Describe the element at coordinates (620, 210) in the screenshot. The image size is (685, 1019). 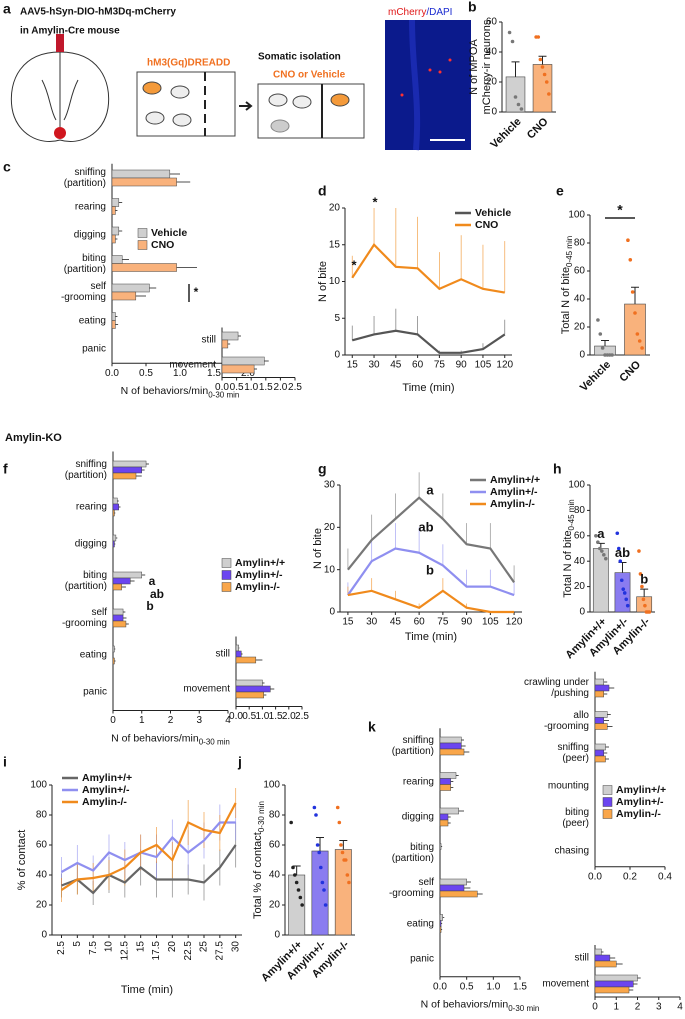
I see `significance-label: *` at that location.